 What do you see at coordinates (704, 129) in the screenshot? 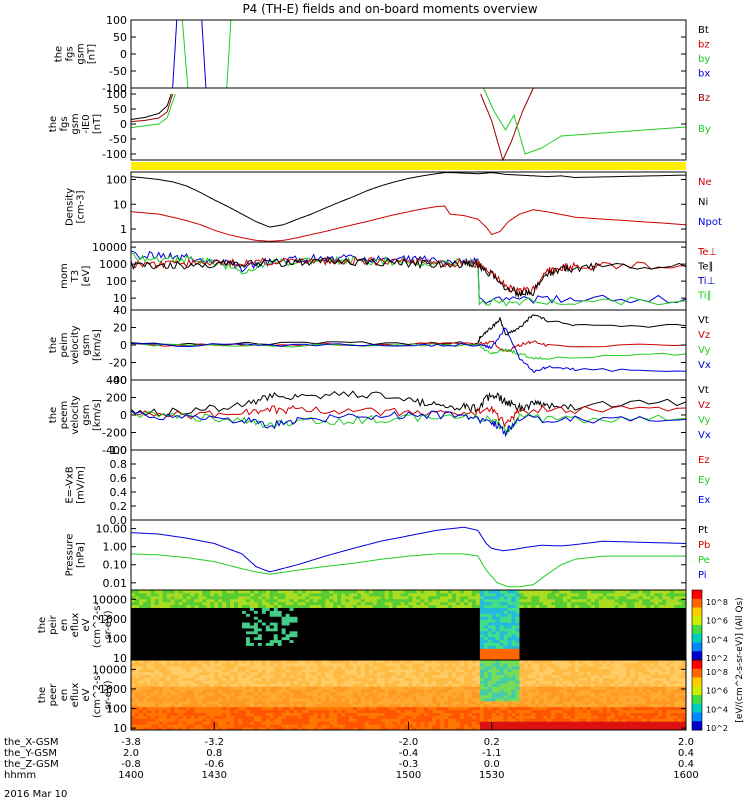
I see `legend-entry: By` at bounding box center [704, 129].